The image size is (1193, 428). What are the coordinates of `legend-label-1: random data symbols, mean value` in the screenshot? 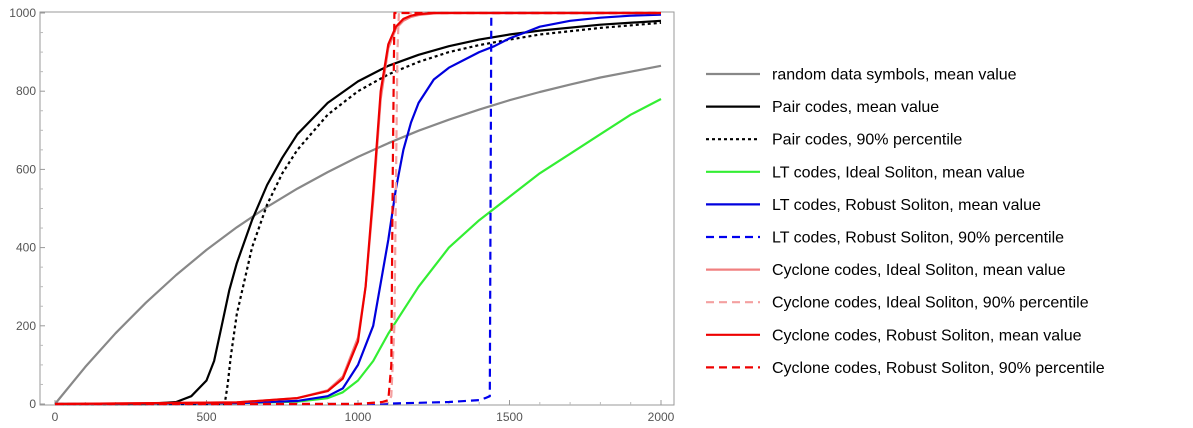 It's located at (894, 75).